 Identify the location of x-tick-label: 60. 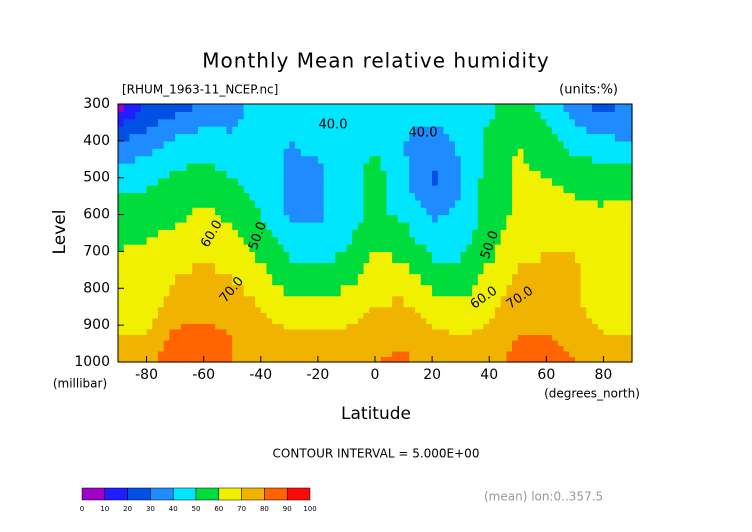
(546, 375).